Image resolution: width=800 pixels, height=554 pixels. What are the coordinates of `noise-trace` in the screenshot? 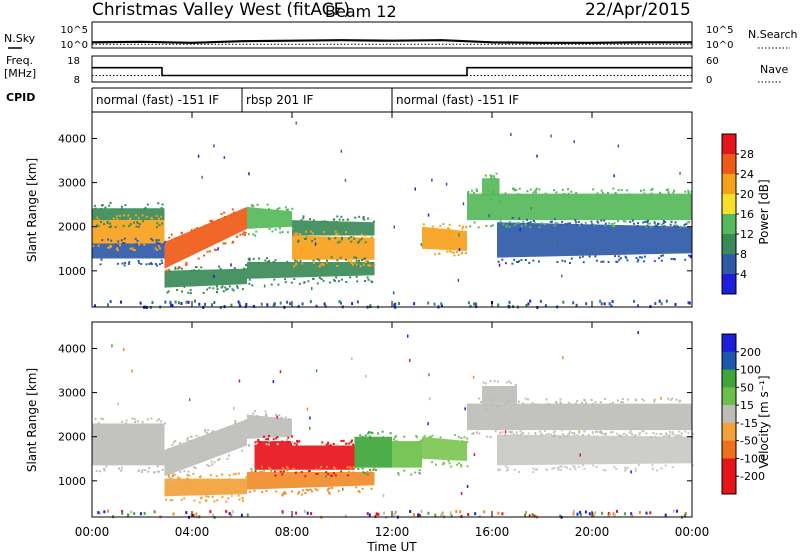 It's located at (391, 42).